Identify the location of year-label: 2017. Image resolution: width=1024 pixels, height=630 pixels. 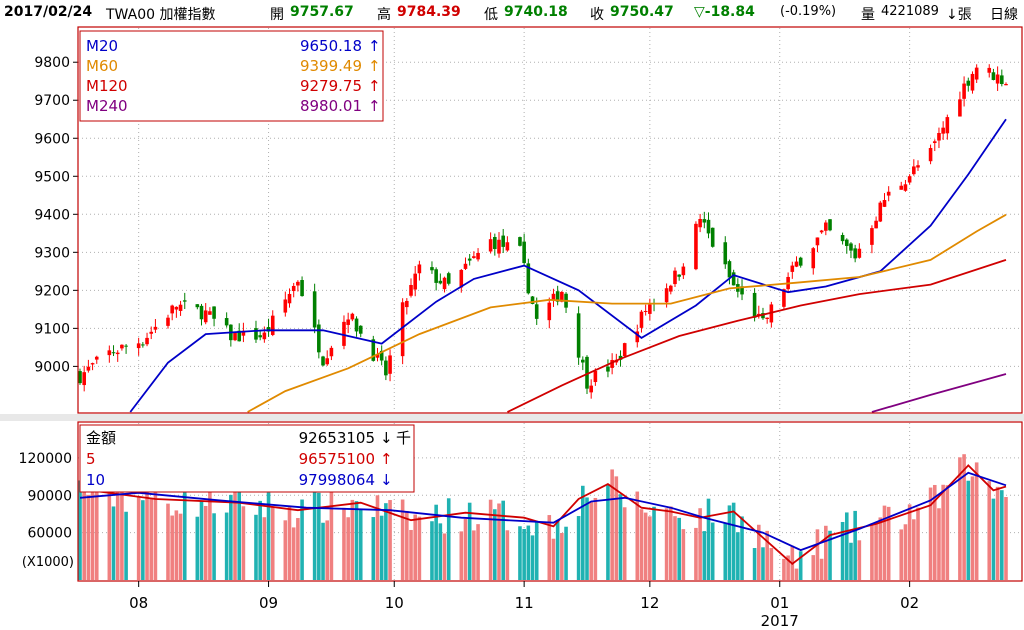
(780, 621).